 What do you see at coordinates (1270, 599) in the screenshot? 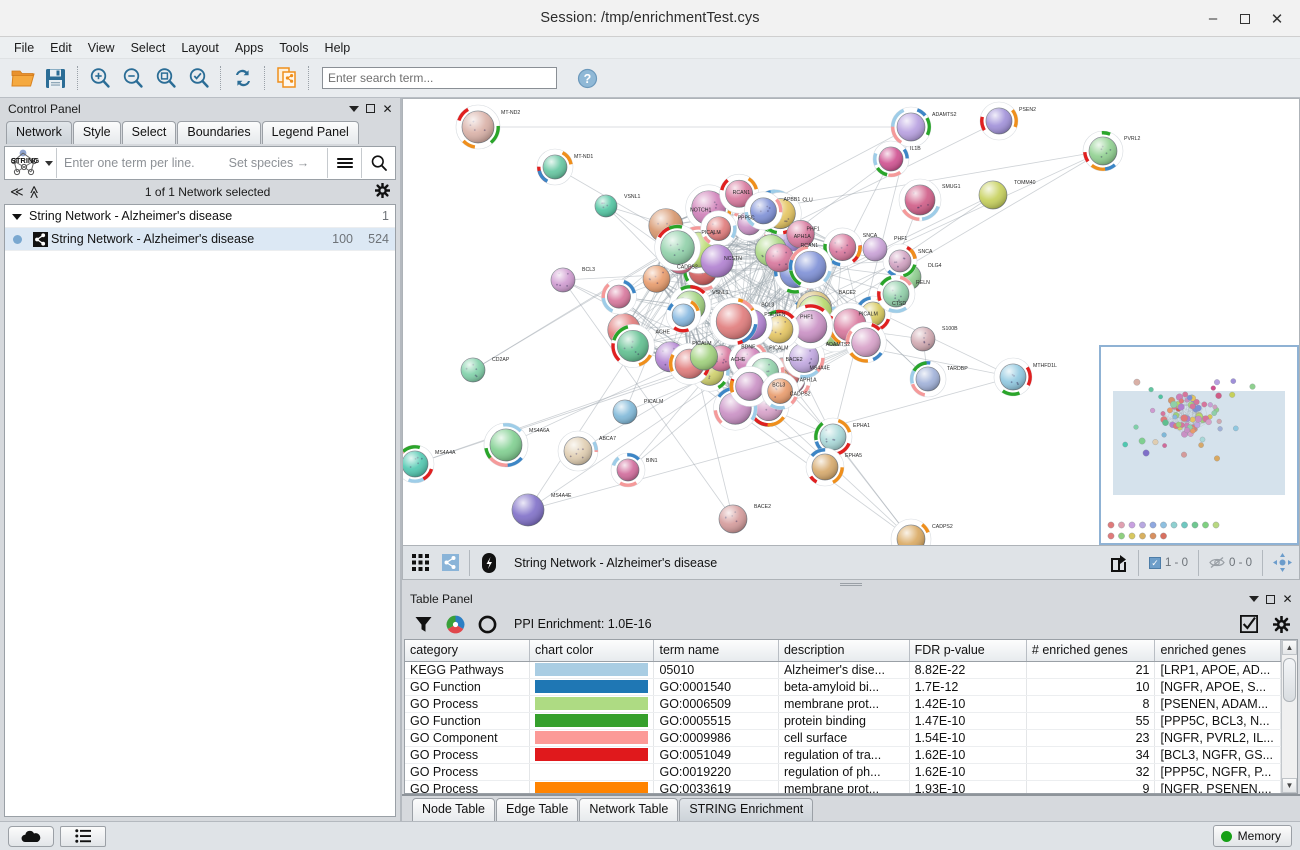
I see `float-panel-icon` at bounding box center [1270, 599].